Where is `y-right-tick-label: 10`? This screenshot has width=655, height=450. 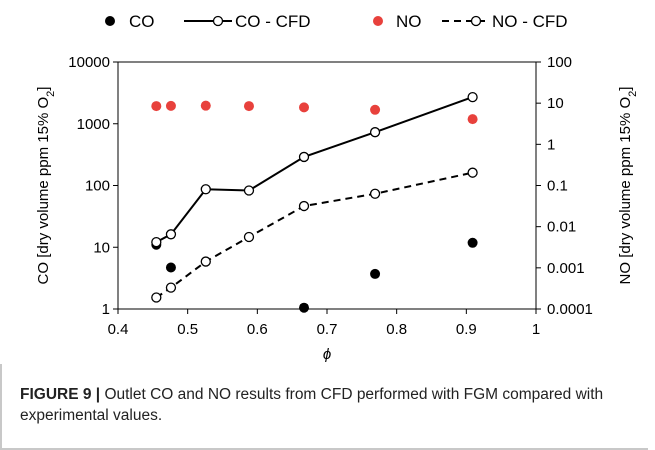 y-right-tick-label: 10 is located at coordinates (555, 103).